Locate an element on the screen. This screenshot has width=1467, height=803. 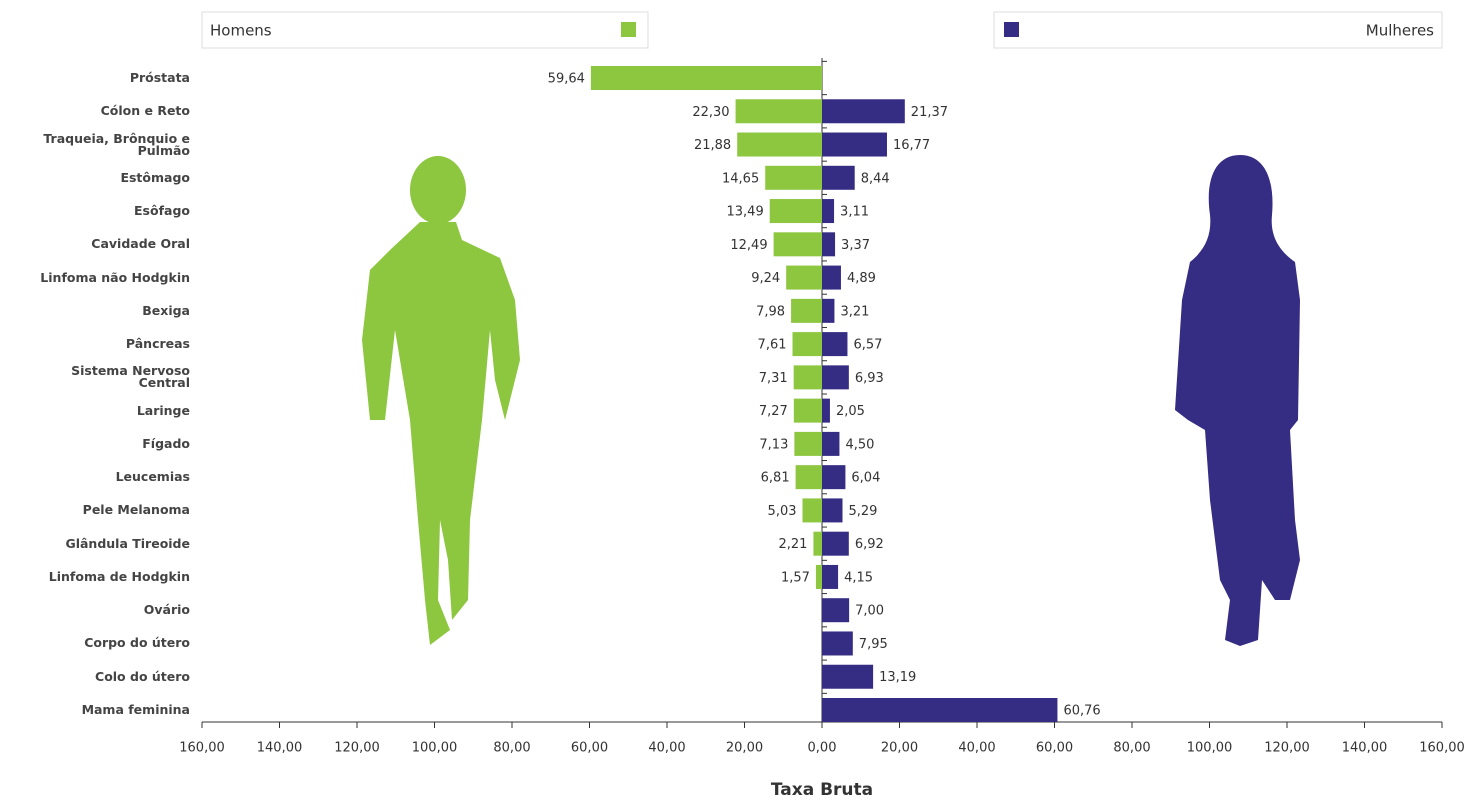
value-label: 7,98 is located at coordinates (770, 311).